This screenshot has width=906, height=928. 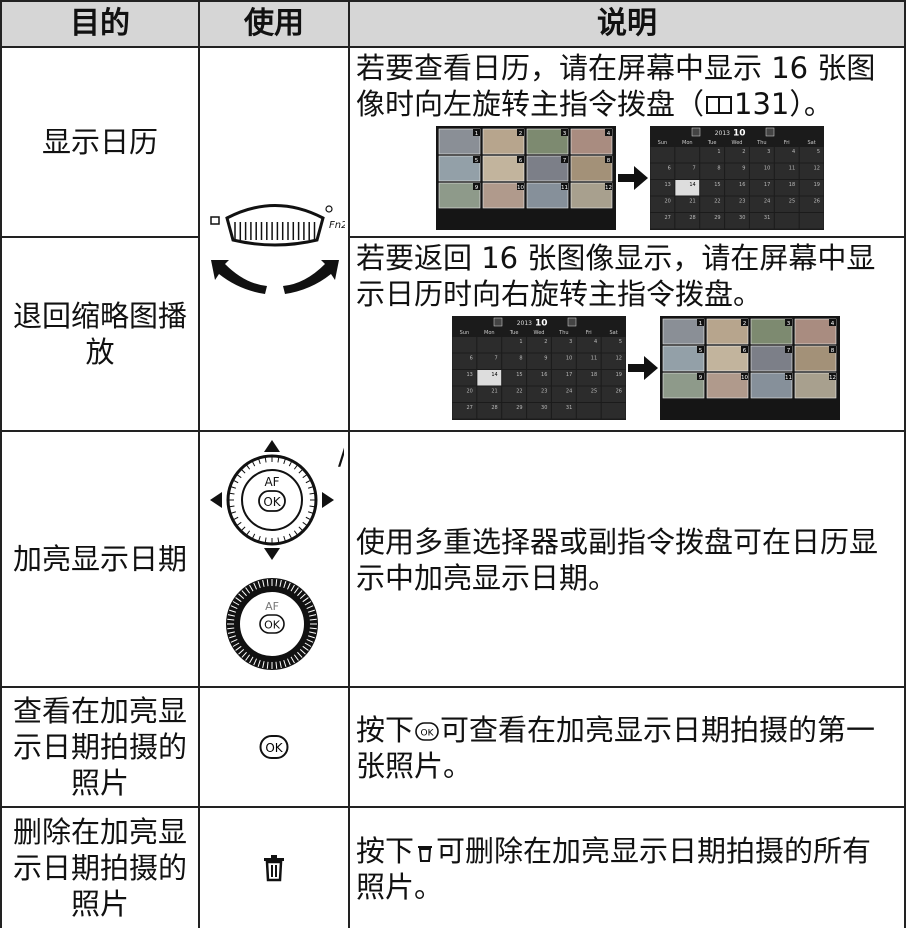 What do you see at coordinates (469, 392) in the screenshot?
I see `day: 20` at bounding box center [469, 392].